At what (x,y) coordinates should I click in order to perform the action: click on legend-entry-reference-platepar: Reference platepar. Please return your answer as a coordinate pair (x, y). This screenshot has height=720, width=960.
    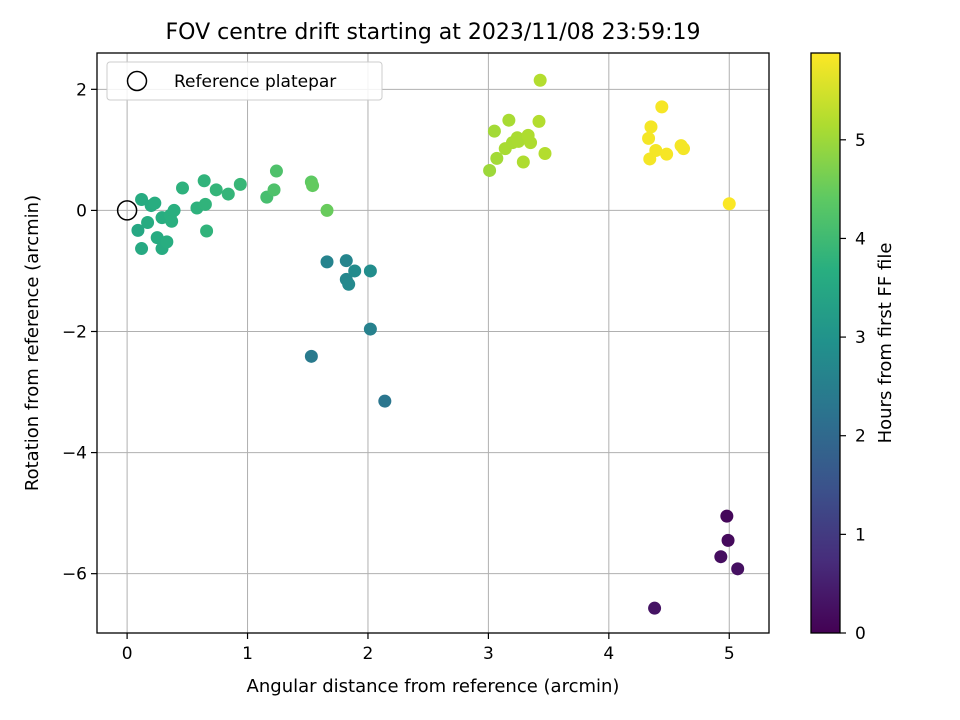
    Looking at the image, I should click on (255, 82).